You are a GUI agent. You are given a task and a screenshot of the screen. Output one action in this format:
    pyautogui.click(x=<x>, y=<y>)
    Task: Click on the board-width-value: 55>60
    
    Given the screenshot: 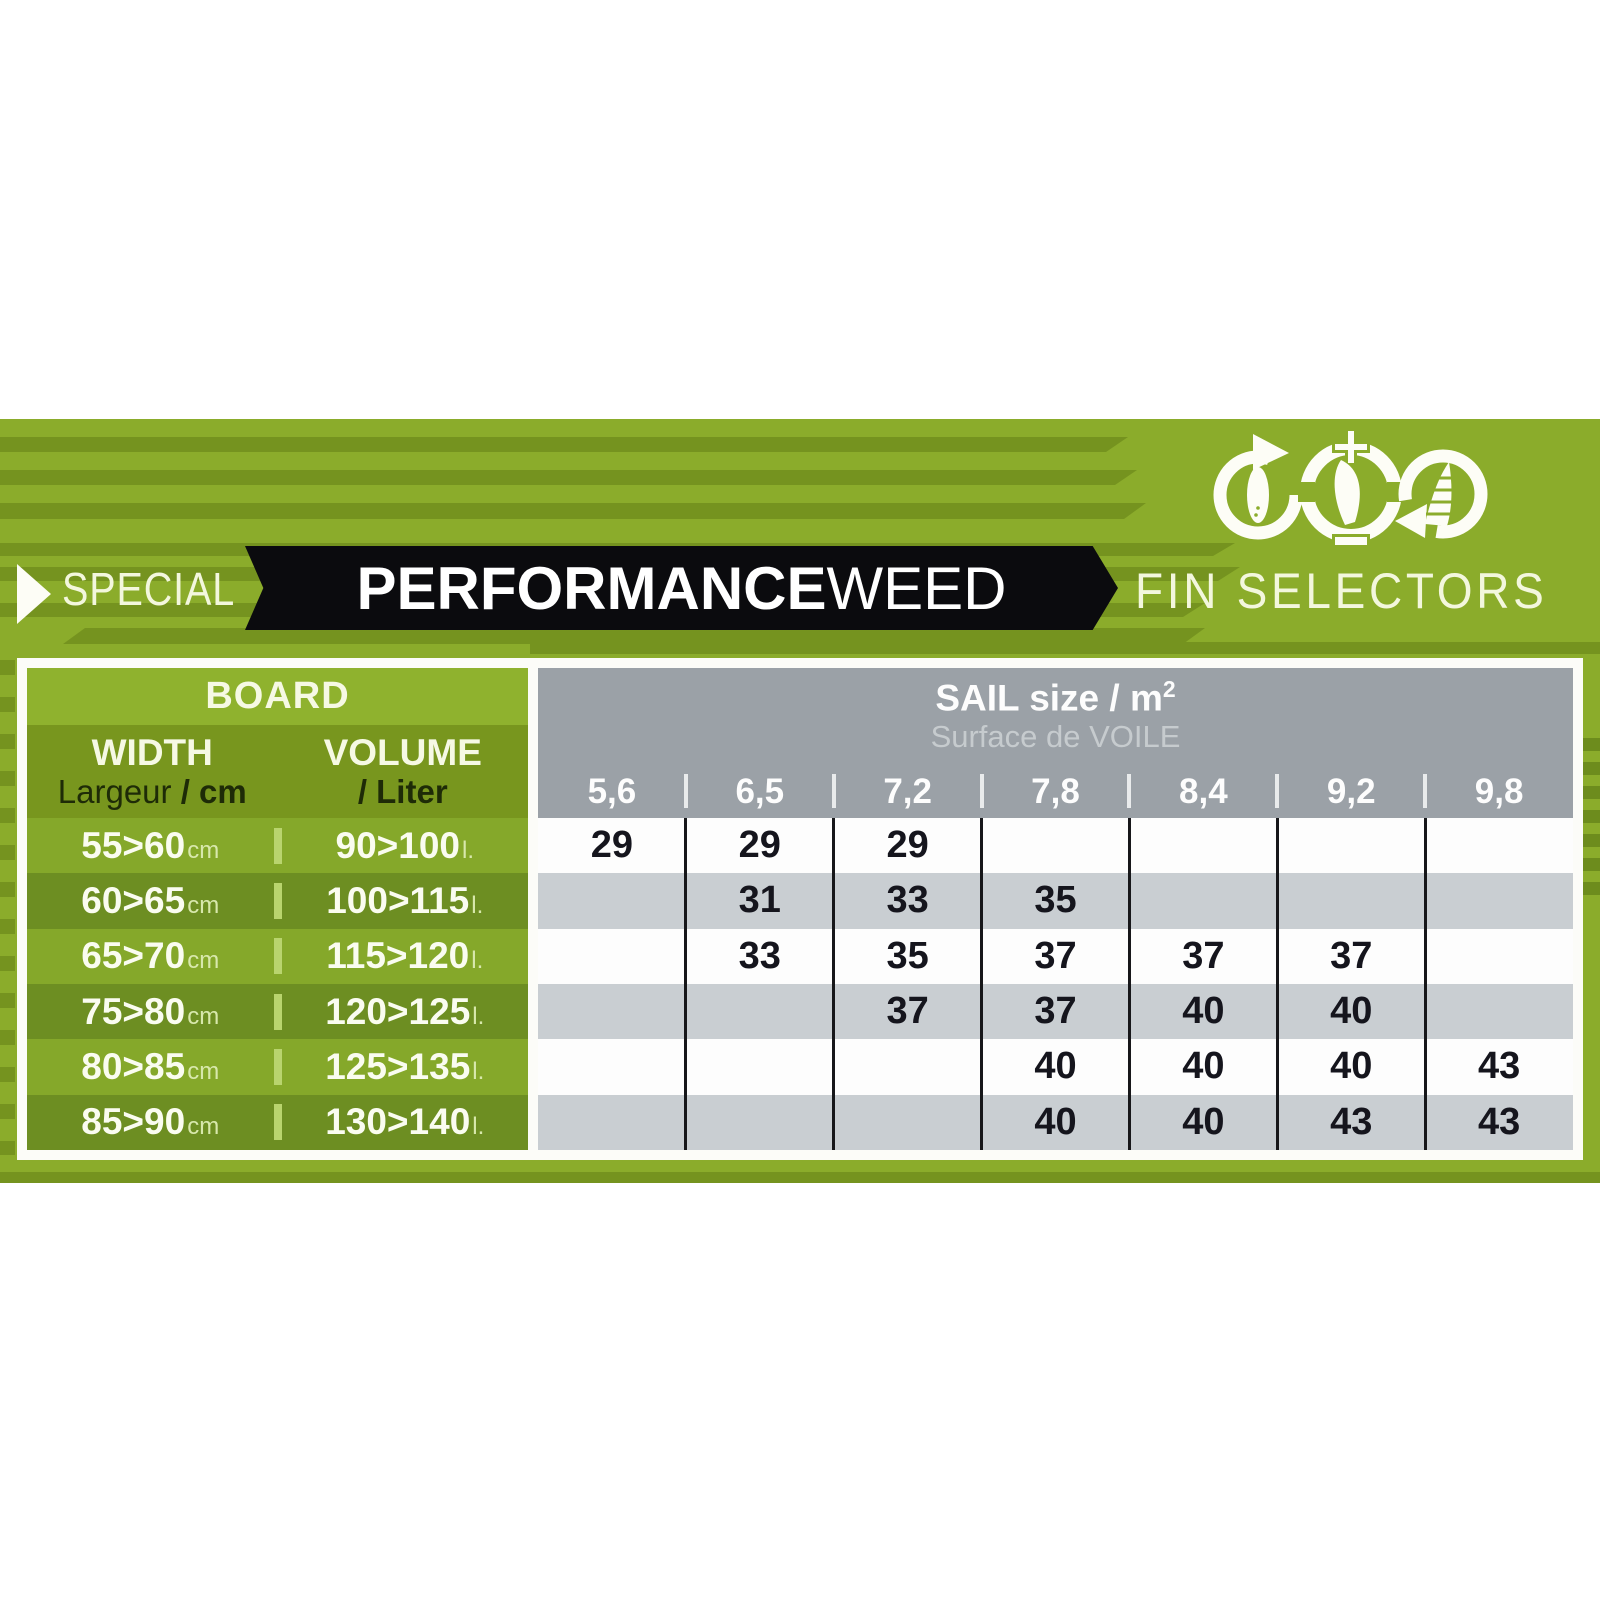 What is the action you would take?
    pyautogui.click(x=133, y=845)
    